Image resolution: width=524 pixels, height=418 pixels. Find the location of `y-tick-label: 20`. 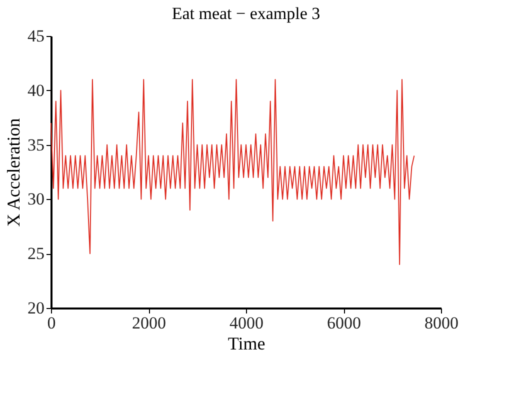

y-tick-label: 20 is located at coordinates (36, 308).